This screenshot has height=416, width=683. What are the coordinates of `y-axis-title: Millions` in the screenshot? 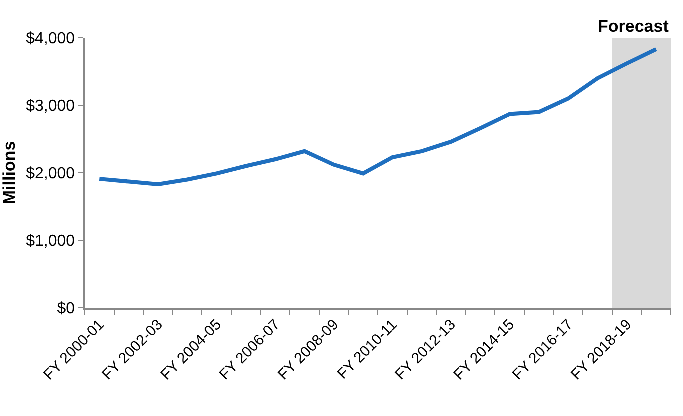 It's located at (10, 173).